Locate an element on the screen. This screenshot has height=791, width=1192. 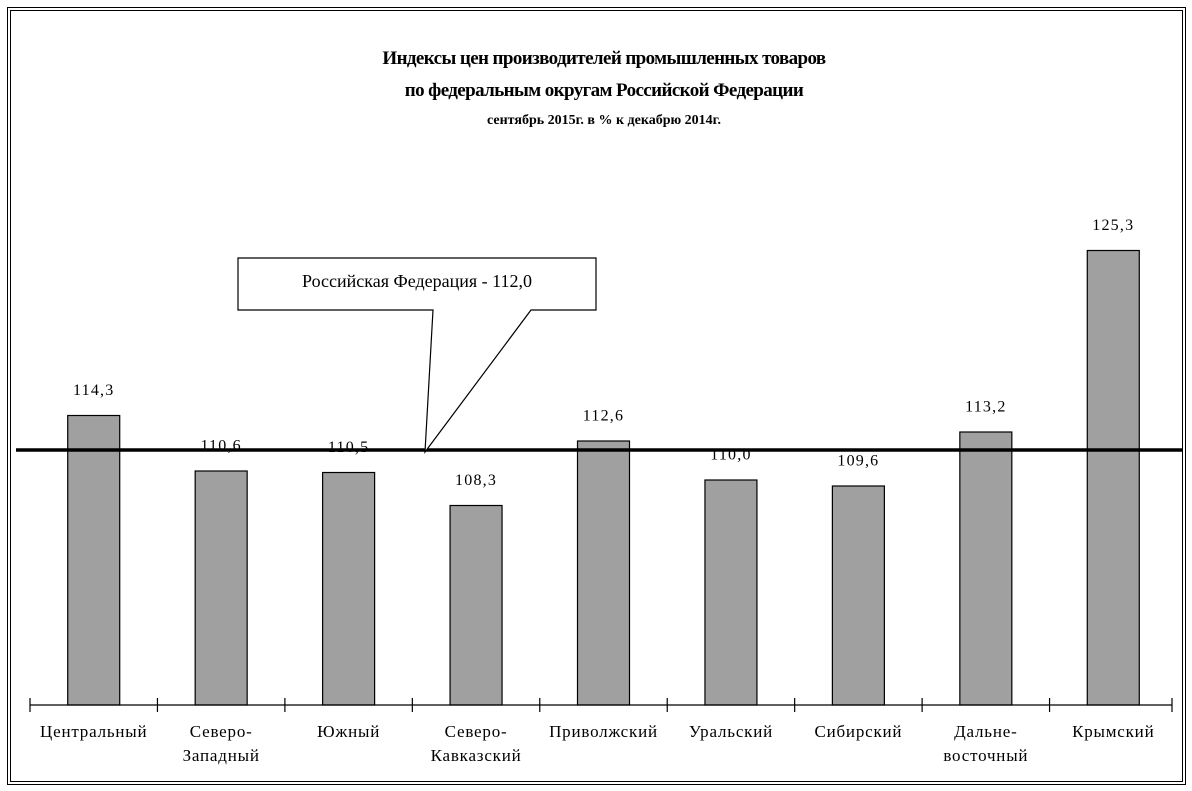
value-label: 108,3 is located at coordinates (476, 480).